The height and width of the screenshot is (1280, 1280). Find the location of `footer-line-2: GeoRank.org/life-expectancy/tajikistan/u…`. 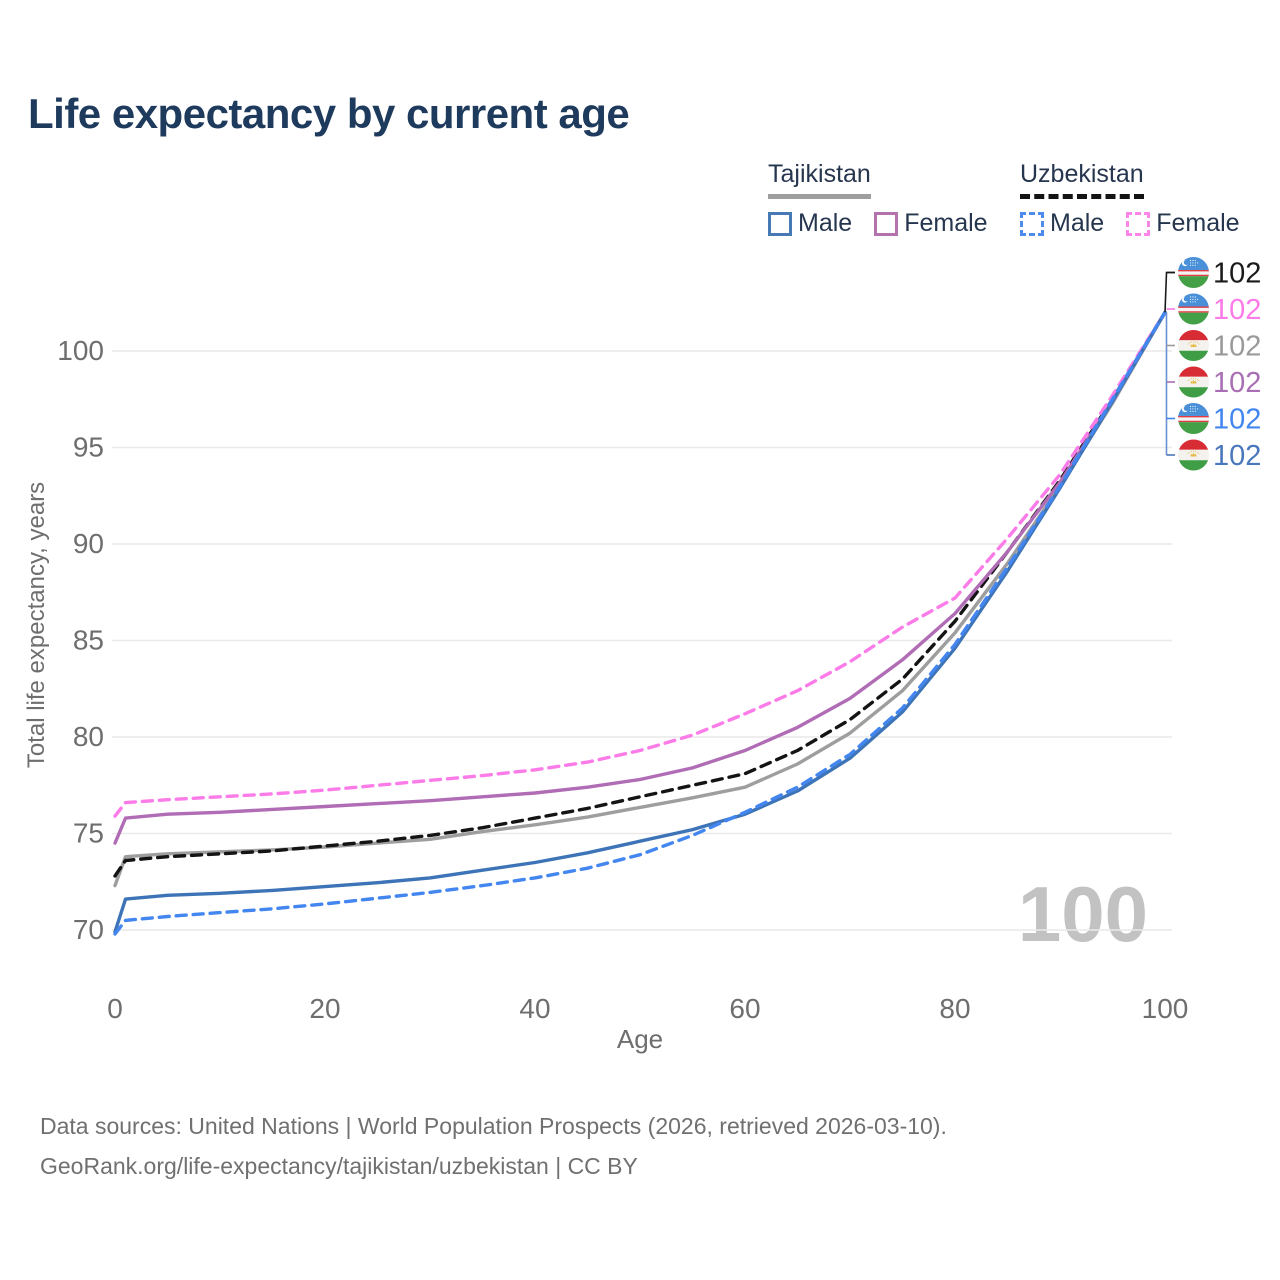

footer-line-2: GeoRank.org/life-expectancy/tajikistan/u… is located at coordinates (339, 1166).